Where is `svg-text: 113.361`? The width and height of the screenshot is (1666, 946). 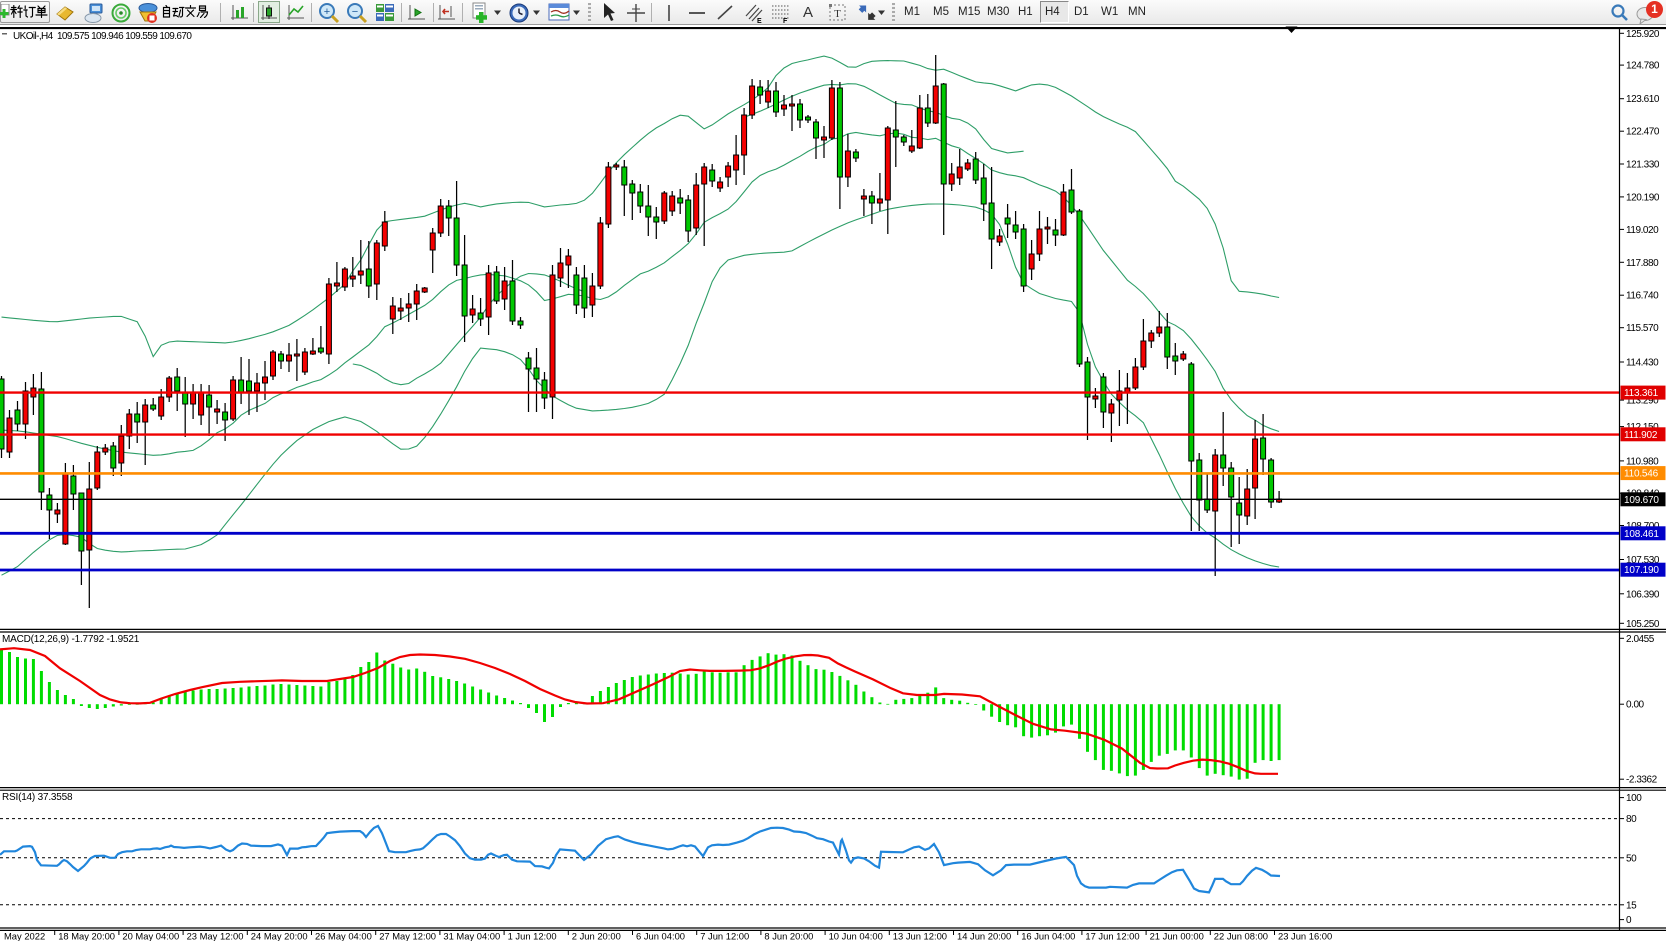 svg-text: 113.361 is located at coordinates (1641, 393).